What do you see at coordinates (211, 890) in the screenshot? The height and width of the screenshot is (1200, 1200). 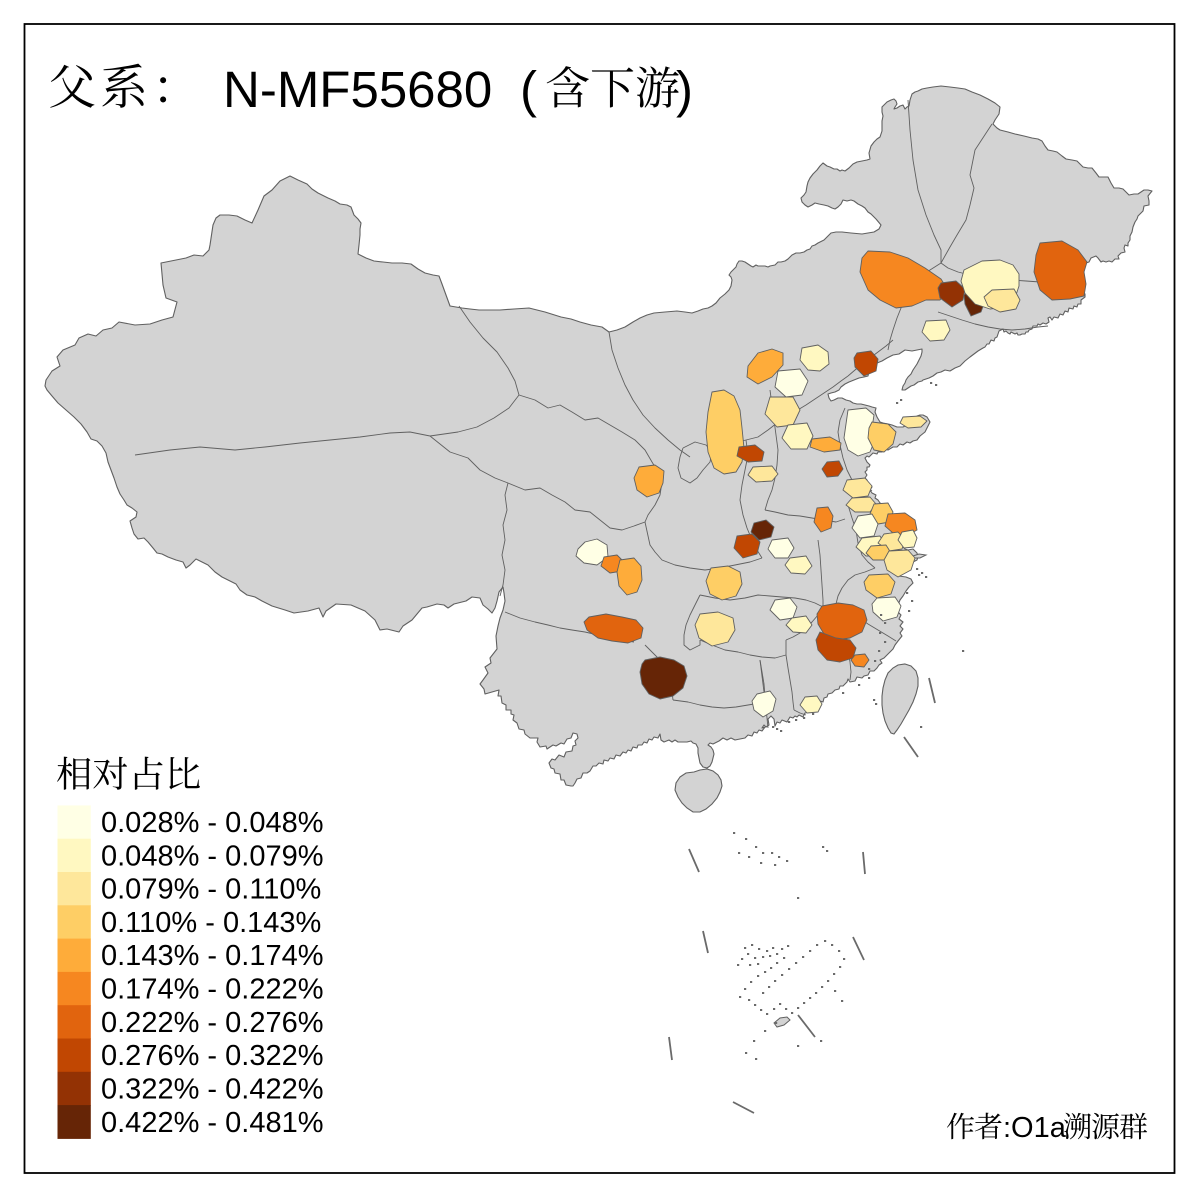 I see `svg-text: 0.079% - 0.110%` at bounding box center [211, 890].